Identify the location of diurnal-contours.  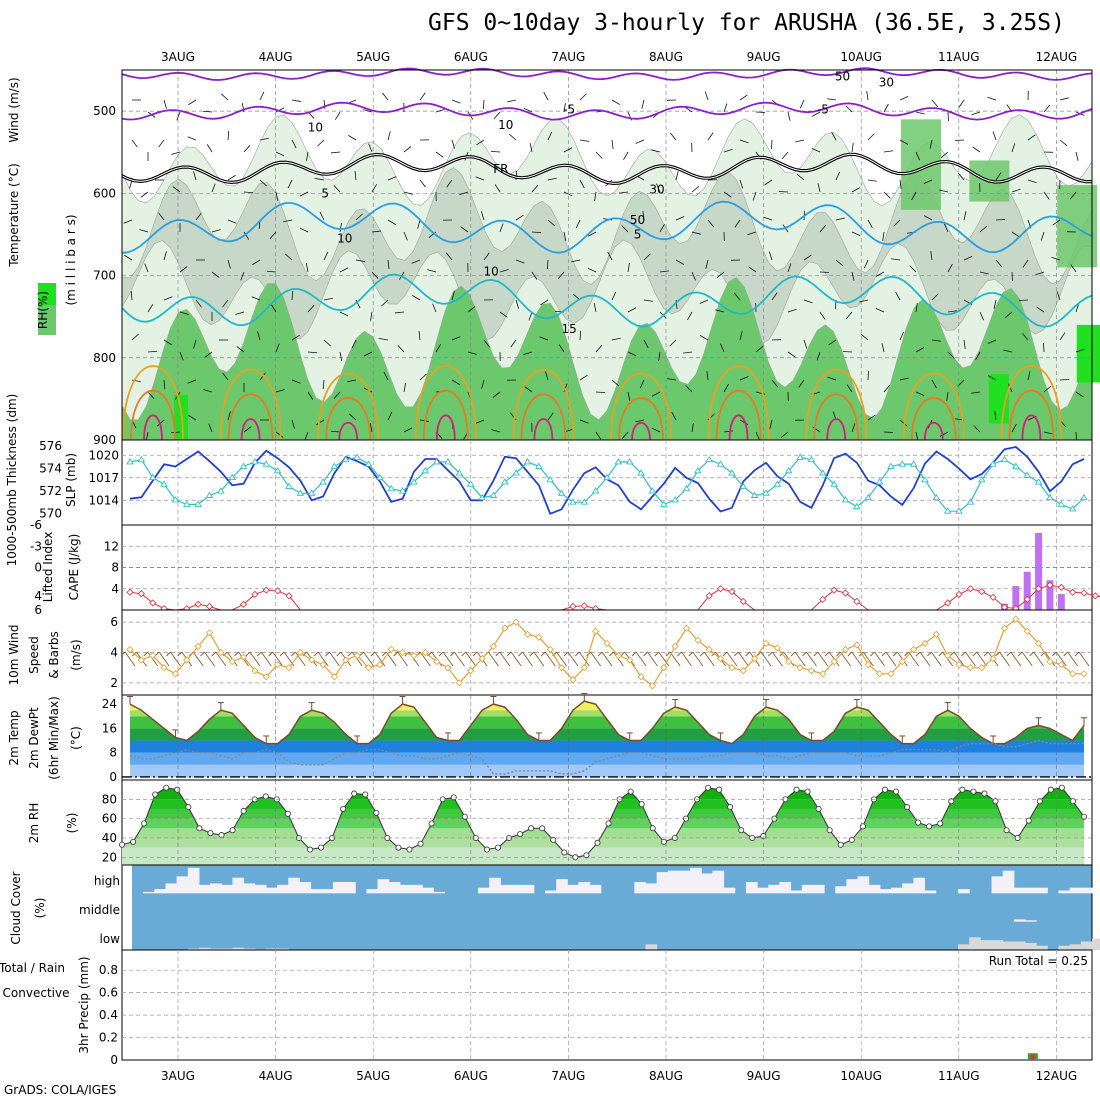
(592, 403).